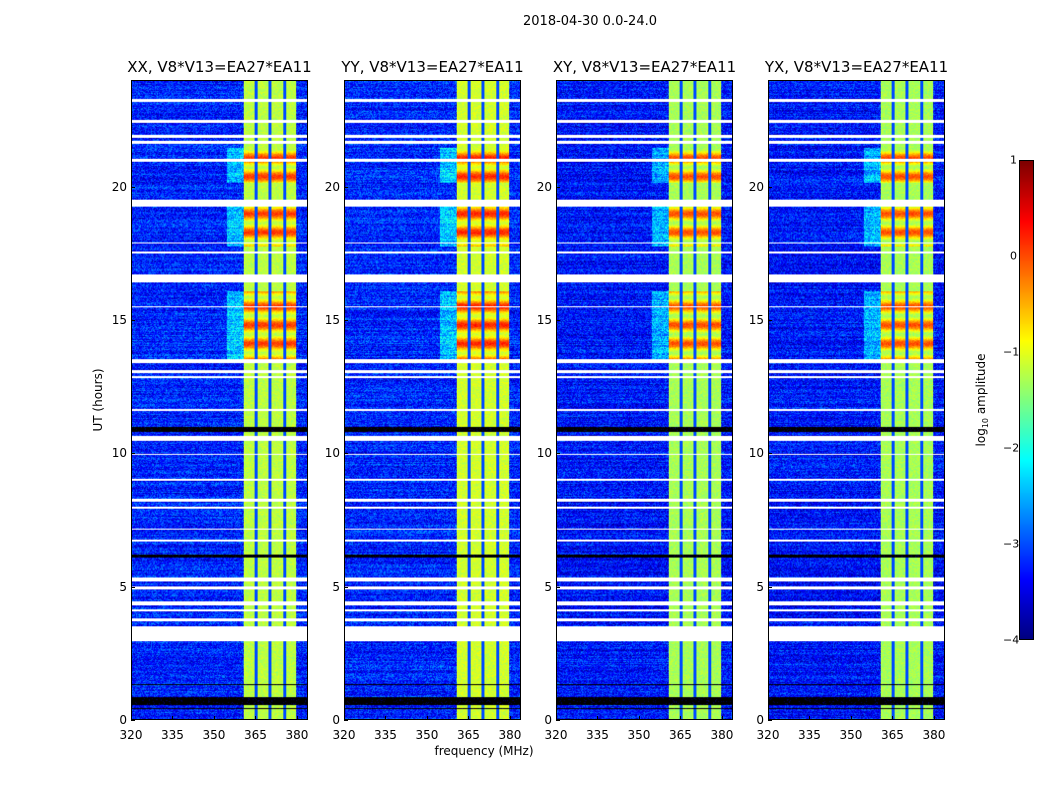 This screenshot has width=1050, height=800. What do you see at coordinates (590, 21) in the screenshot?
I see `figure-title: 2018-04-30 0.0-24.0` at bounding box center [590, 21].